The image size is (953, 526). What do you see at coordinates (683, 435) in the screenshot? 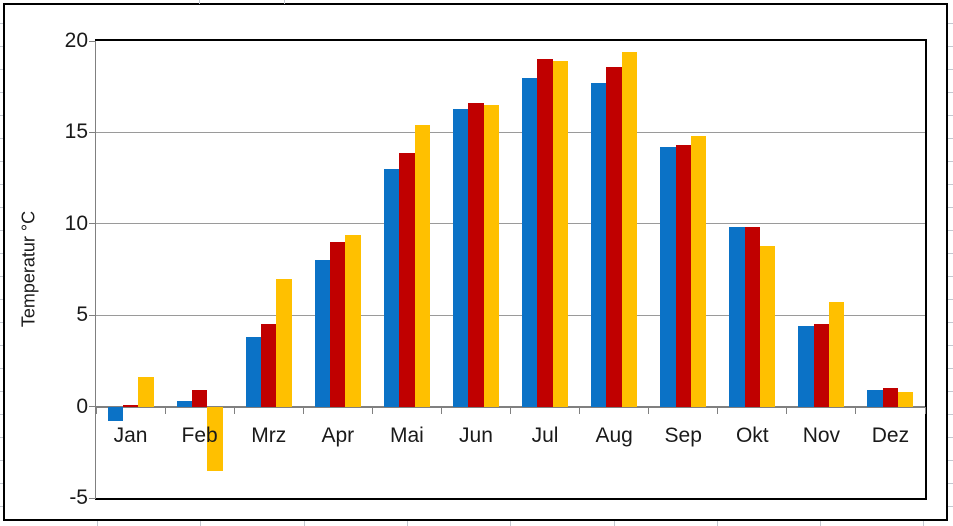
I see `x-axis-label: Sep` at bounding box center [683, 435].